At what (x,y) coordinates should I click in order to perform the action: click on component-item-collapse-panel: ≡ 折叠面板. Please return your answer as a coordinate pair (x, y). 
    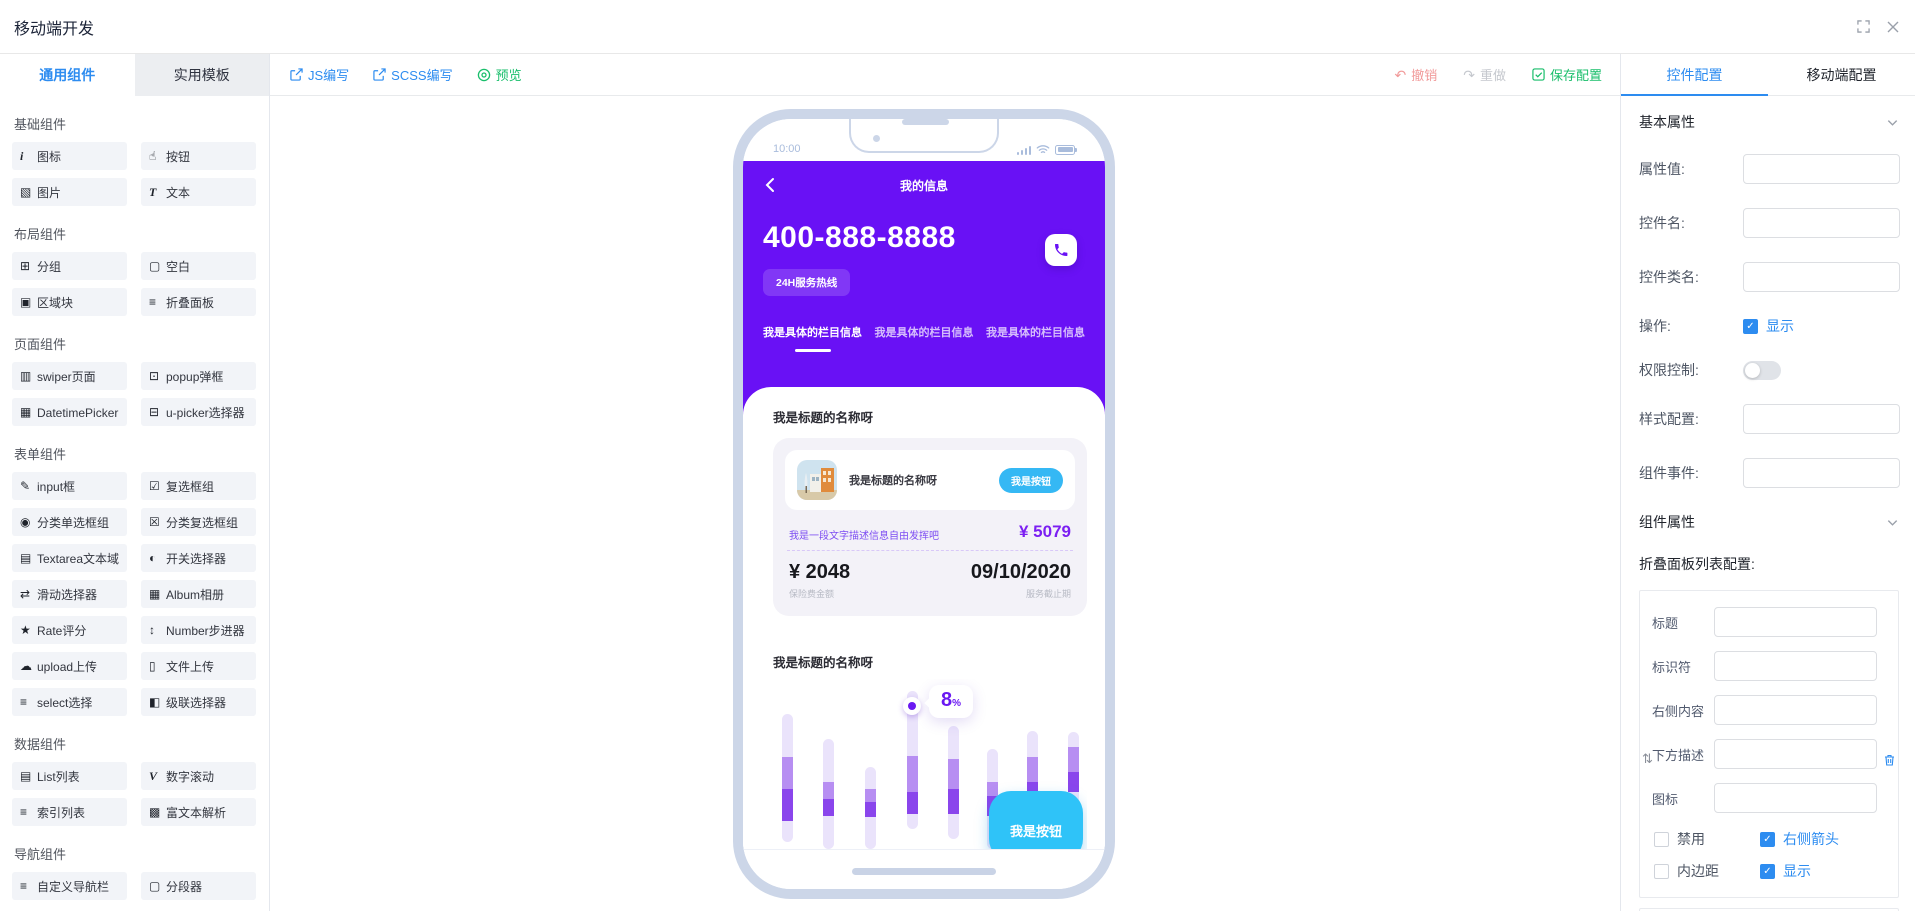
    Looking at the image, I should click on (198, 302).